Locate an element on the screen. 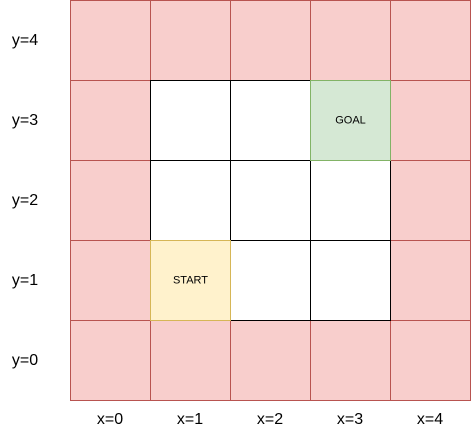 The width and height of the screenshot is (471, 432). goal-cell is located at coordinates (350, 120).